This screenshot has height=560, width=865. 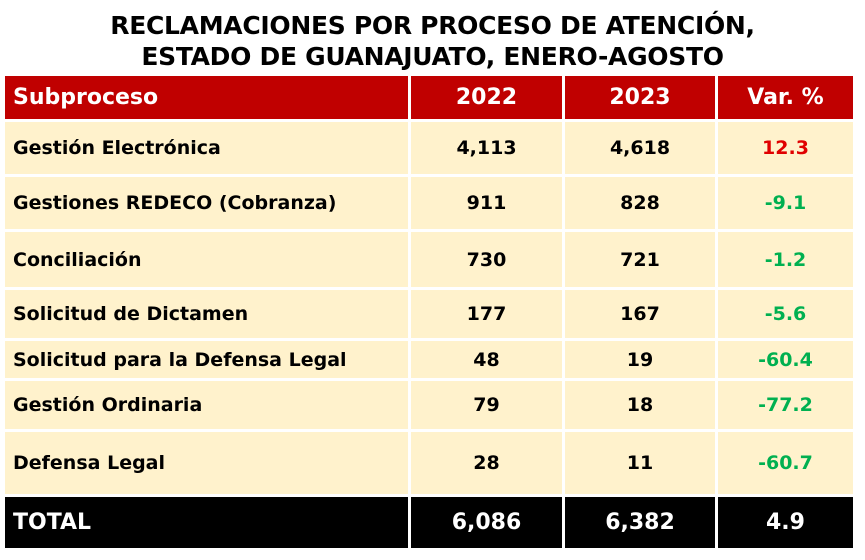 What do you see at coordinates (206, 359) in the screenshot?
I see `cell-subproceso: Solicitud para la Defensa Legal` at bounding box center [206, 359].